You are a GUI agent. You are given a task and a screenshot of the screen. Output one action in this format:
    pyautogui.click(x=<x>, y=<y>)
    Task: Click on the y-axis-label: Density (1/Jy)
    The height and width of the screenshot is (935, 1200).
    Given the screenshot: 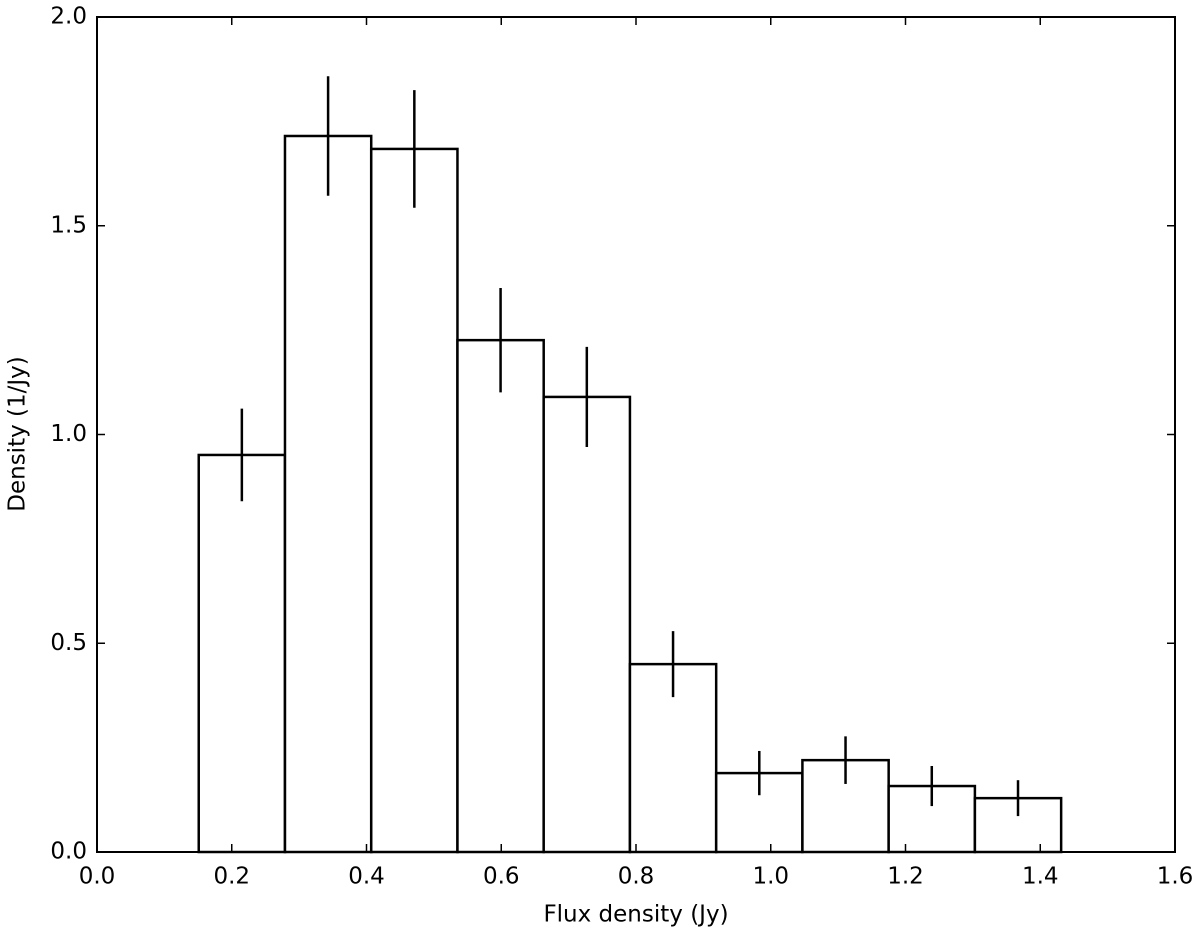 What is the action you would take?
    pyautogui.click(x=18, y=433)
    